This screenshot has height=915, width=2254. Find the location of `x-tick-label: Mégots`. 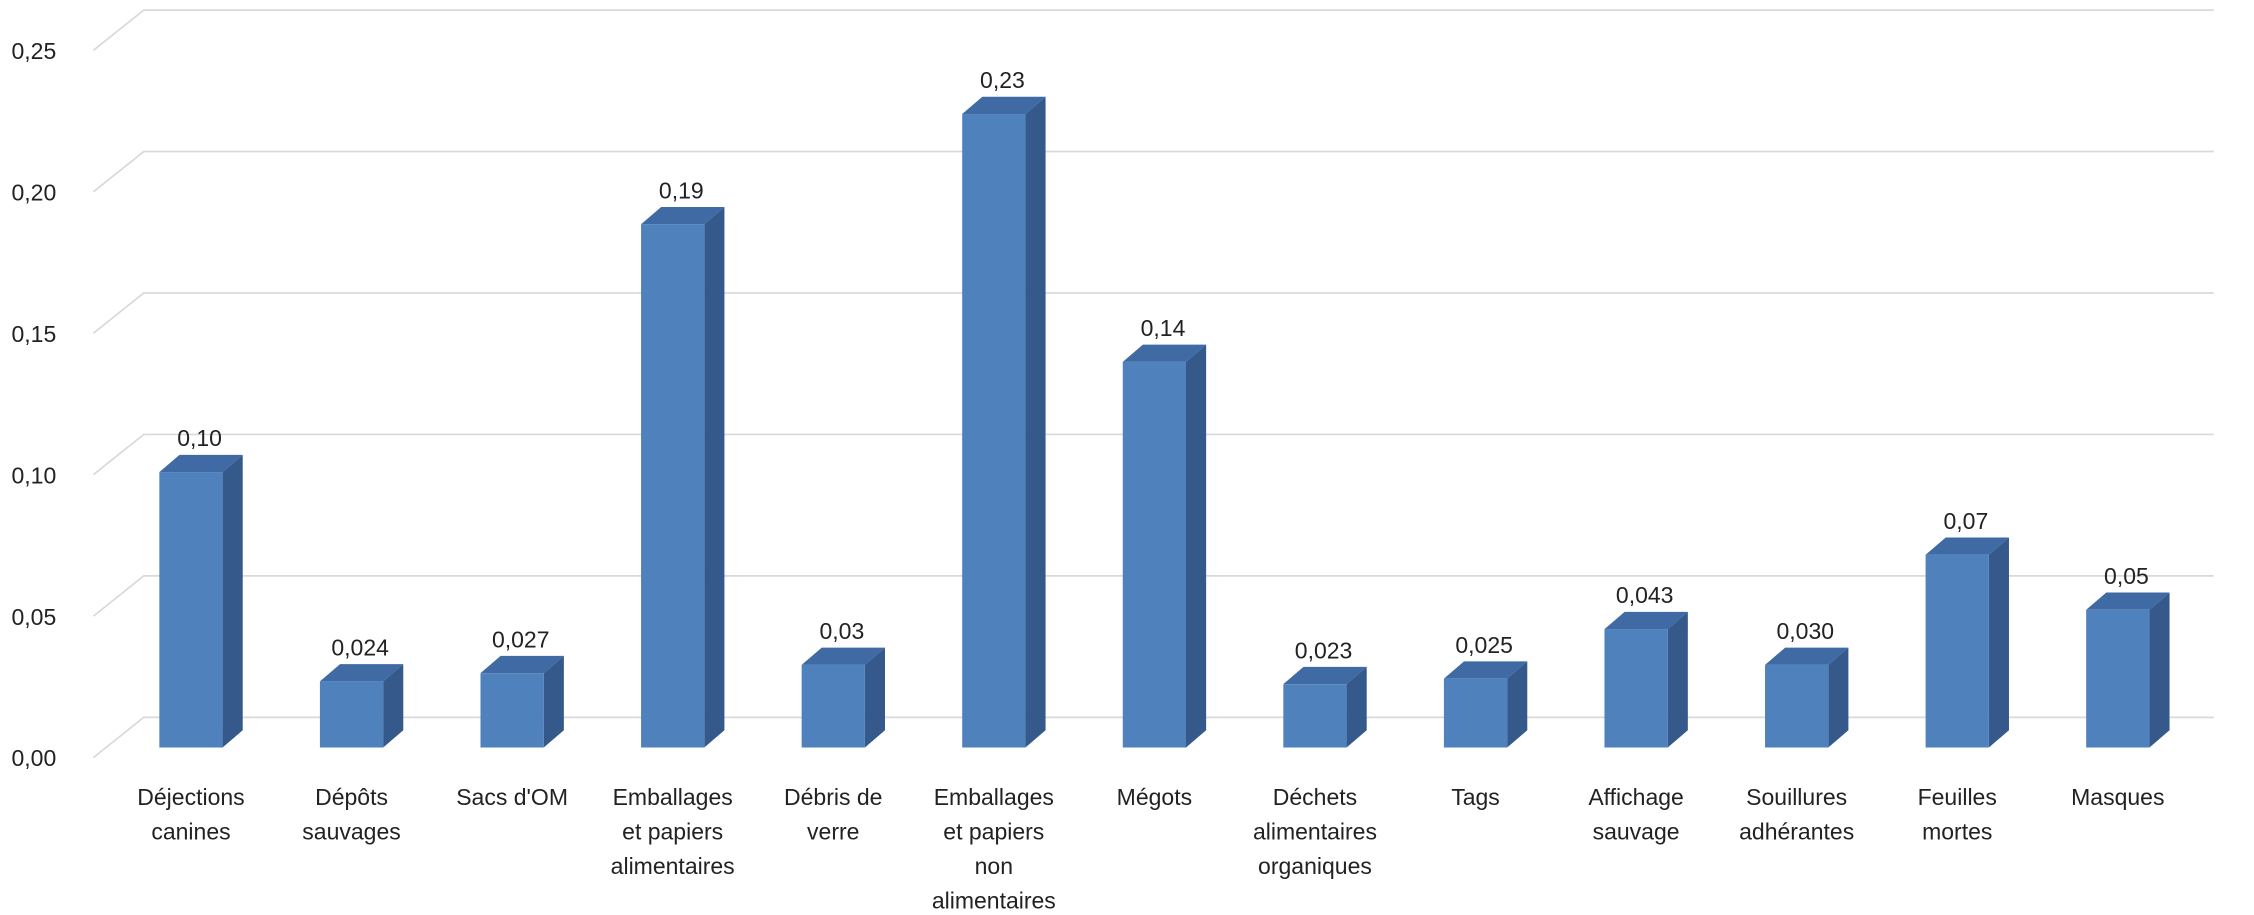

x-tick-label: Mégots is located at coordinates (1154, 797).